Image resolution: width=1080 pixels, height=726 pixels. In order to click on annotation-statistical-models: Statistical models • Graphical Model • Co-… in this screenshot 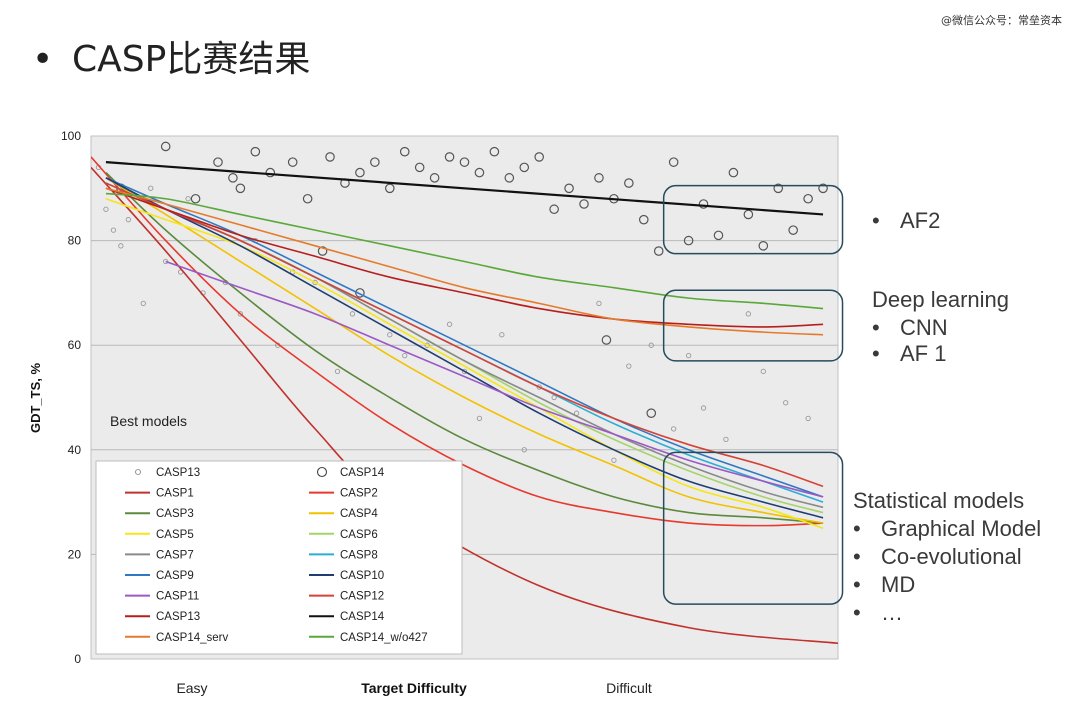, I will do `click(947, 557)`.